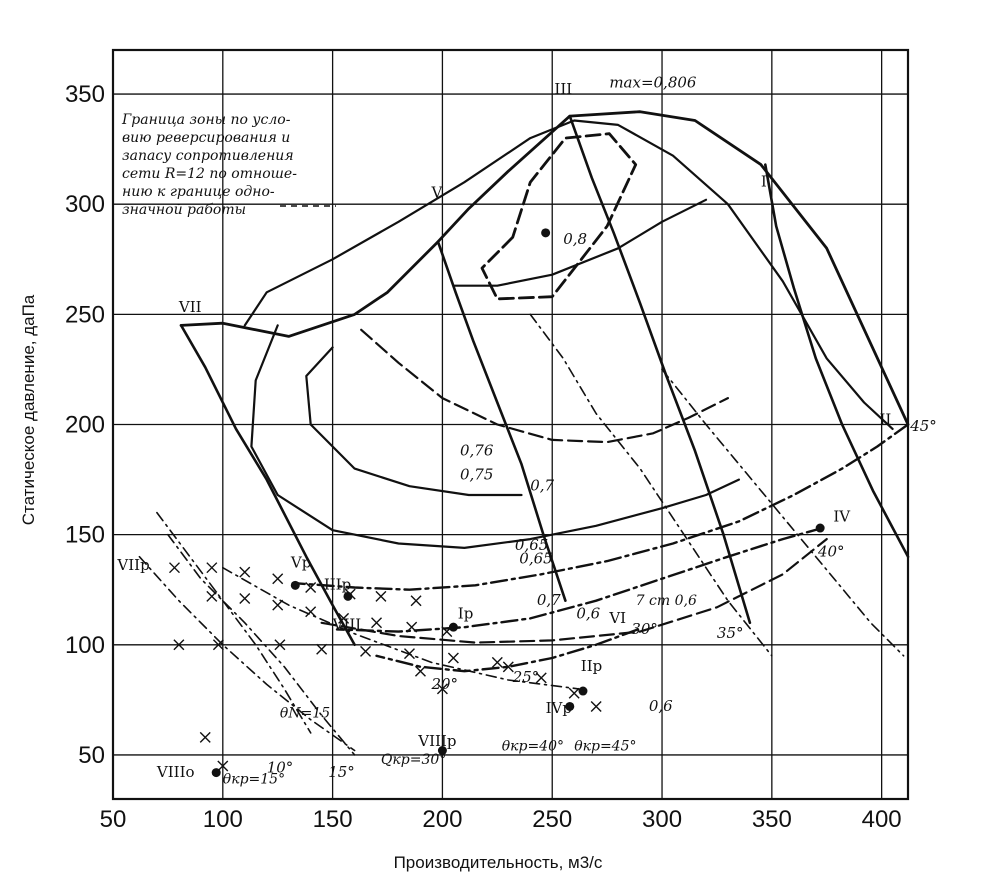 Image resolution: width=1000 pixels, height=880 pixels. Describe the element at coordinates (305, 713) in the screenshot. I see `theta-label-0: θN=15` at that location.